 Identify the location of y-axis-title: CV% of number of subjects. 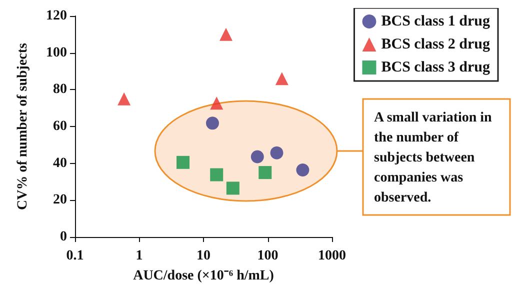
(23, 126).